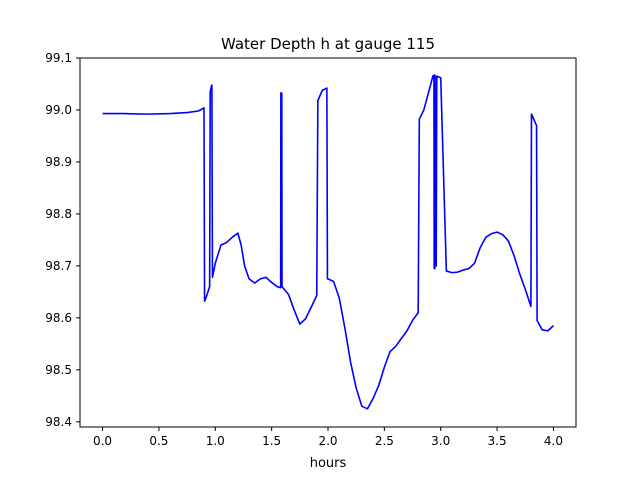 The image size is (640, 484). Describe the element at coordinates (271, 441) in the screenshot. I see `x-tick-label: 1.5` at that location.